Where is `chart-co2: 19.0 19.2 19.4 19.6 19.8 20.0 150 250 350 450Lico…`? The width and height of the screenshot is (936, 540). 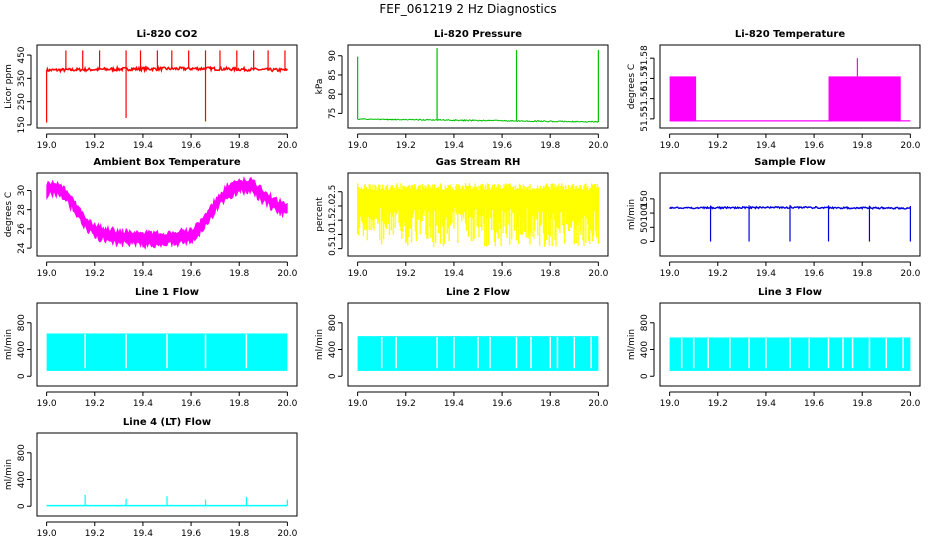
chart-co2: 19.0 19.2 19.4 19.6 19.8 20.0 150 250 350 450Lico… is located at coordinates (151, 90).